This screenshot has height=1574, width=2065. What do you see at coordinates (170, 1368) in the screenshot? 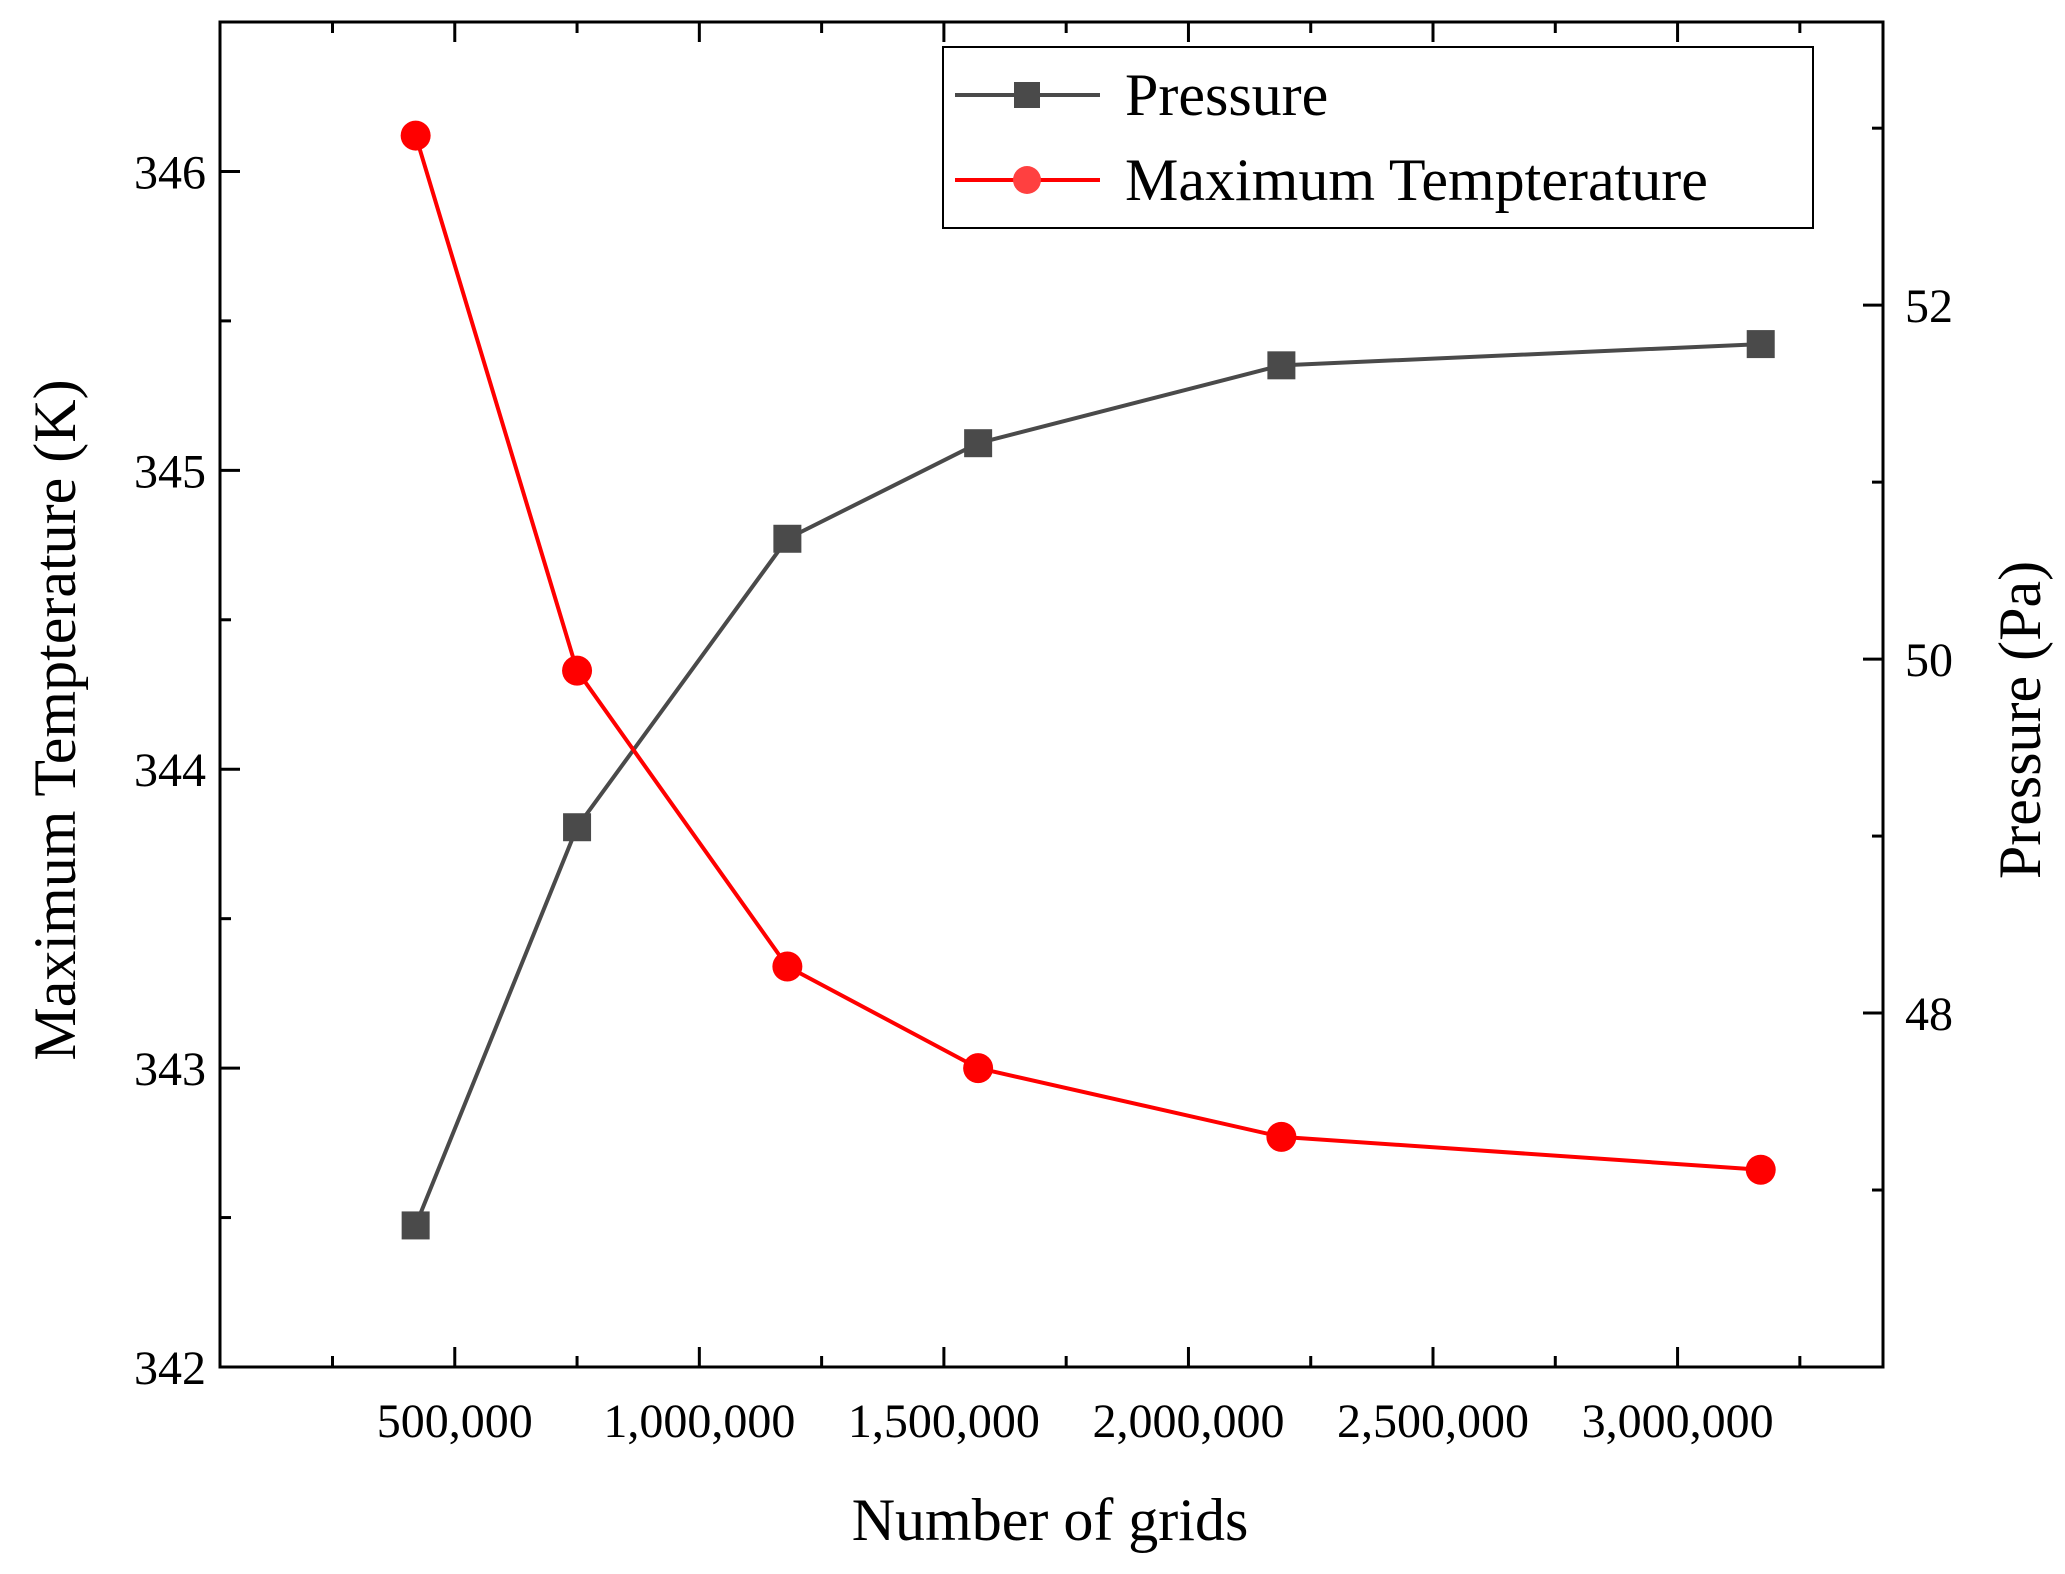
I see `left-y-tick-label: 342` at bounding box center [170, 1368].